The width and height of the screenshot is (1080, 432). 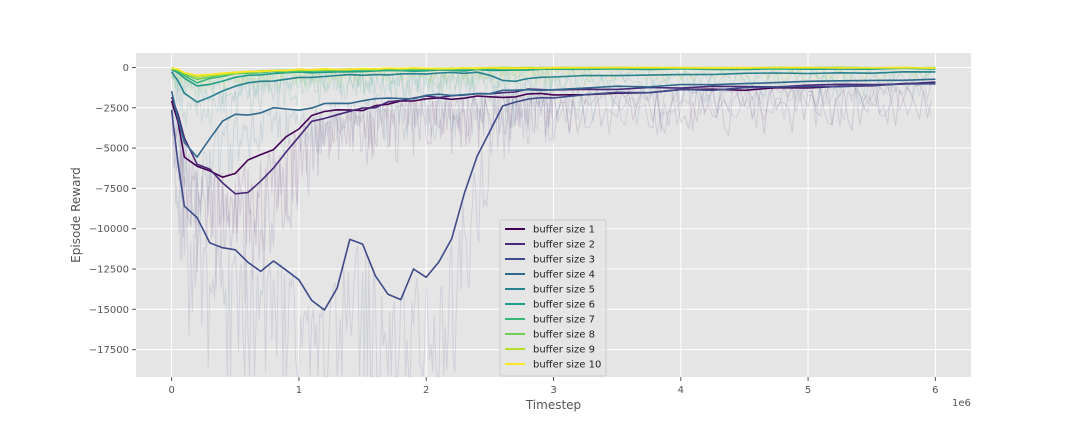 I want to click on legend-label: buffer size 5, so click(x=564, y=290).